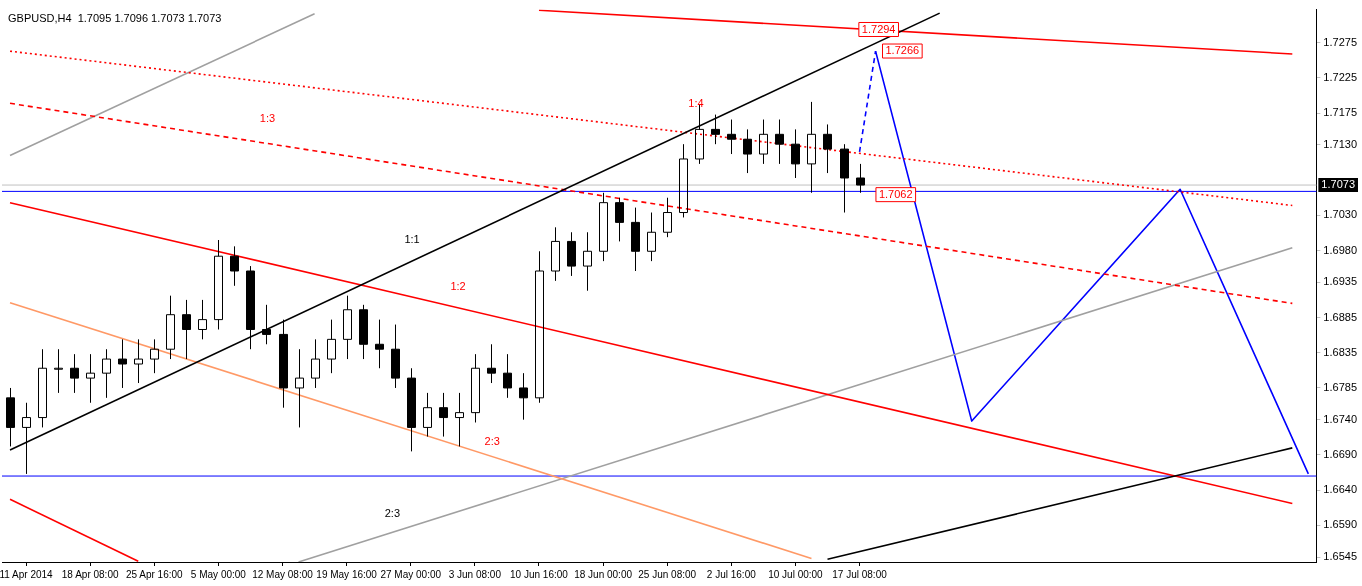 The height and width of the screenshot is (586, 1362). Describe the element at coordinates (731, 574) in the screenshot. I see `x-tick-label: 2 Jul 16:00` at that location.